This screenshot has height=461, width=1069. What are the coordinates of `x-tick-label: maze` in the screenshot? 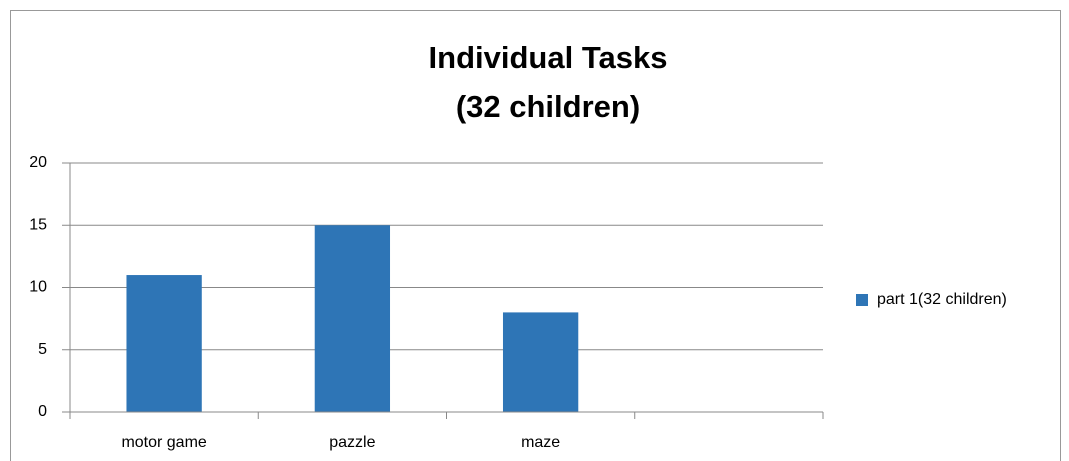 It's located at (540, 442).